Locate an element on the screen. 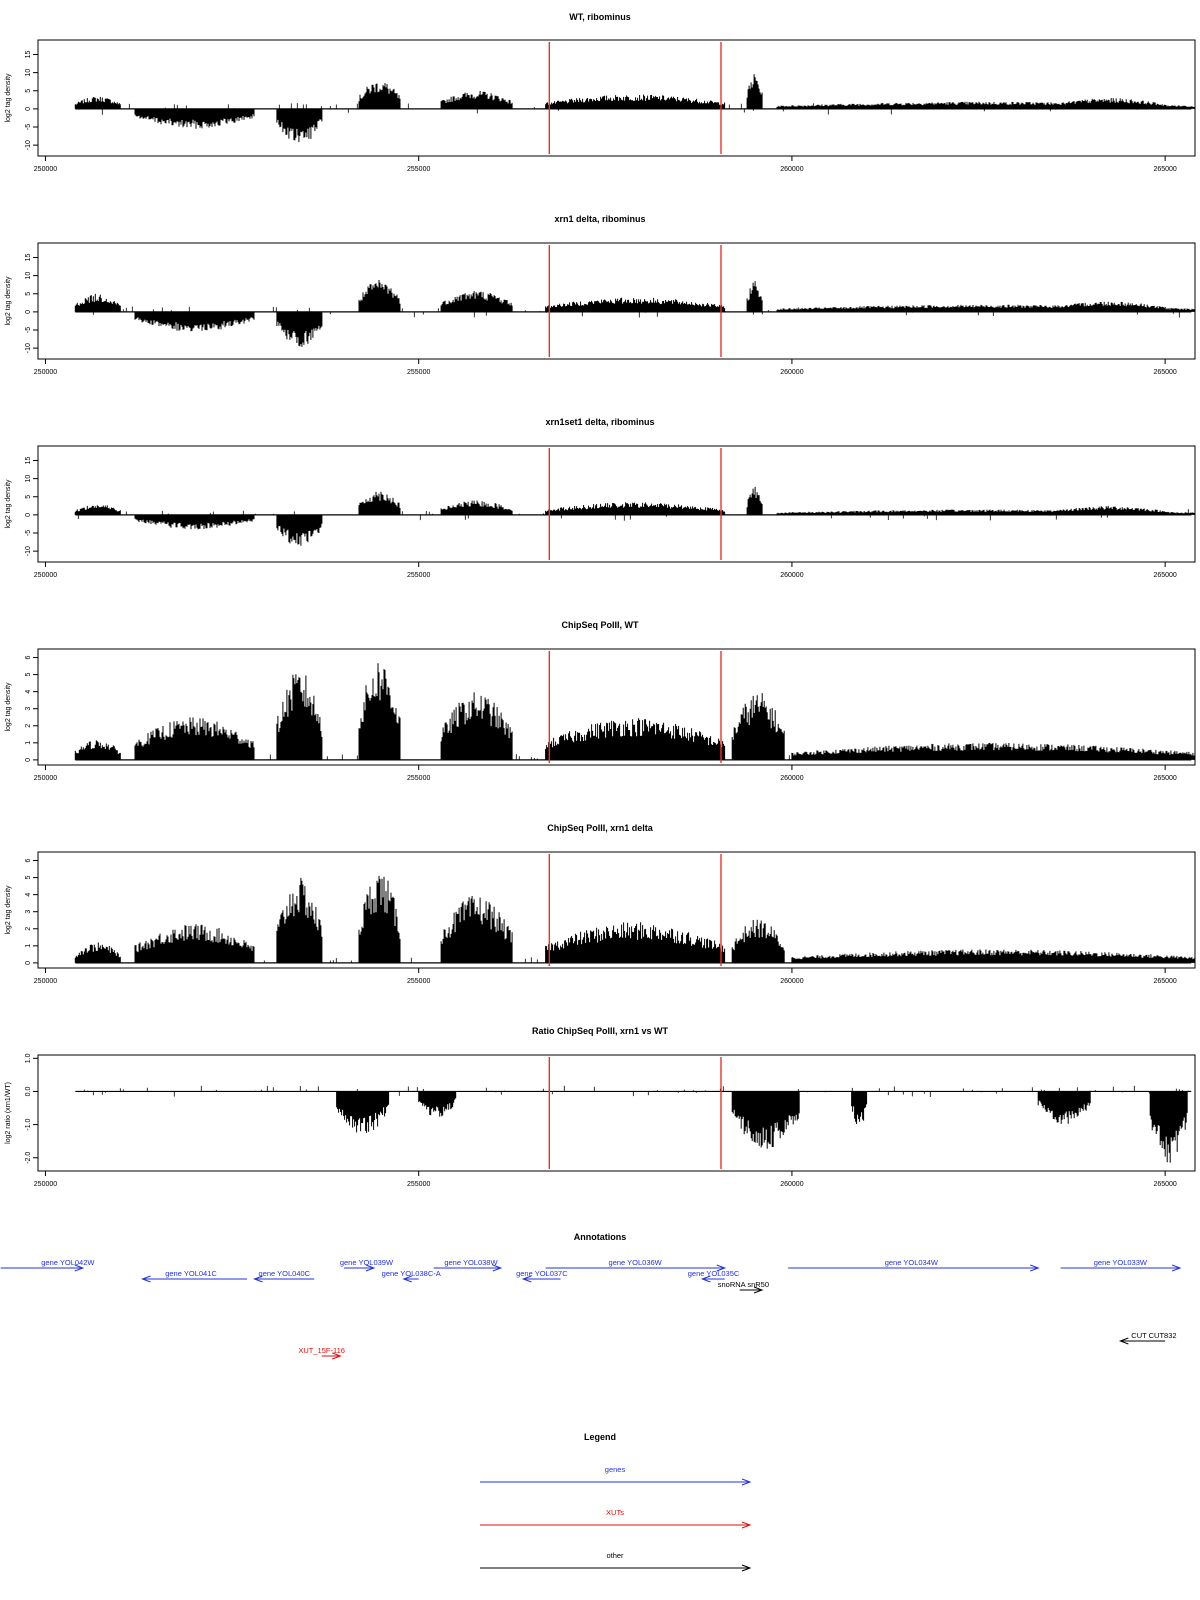  gene-arrow-2-head is located at coordinates (146, 1279).